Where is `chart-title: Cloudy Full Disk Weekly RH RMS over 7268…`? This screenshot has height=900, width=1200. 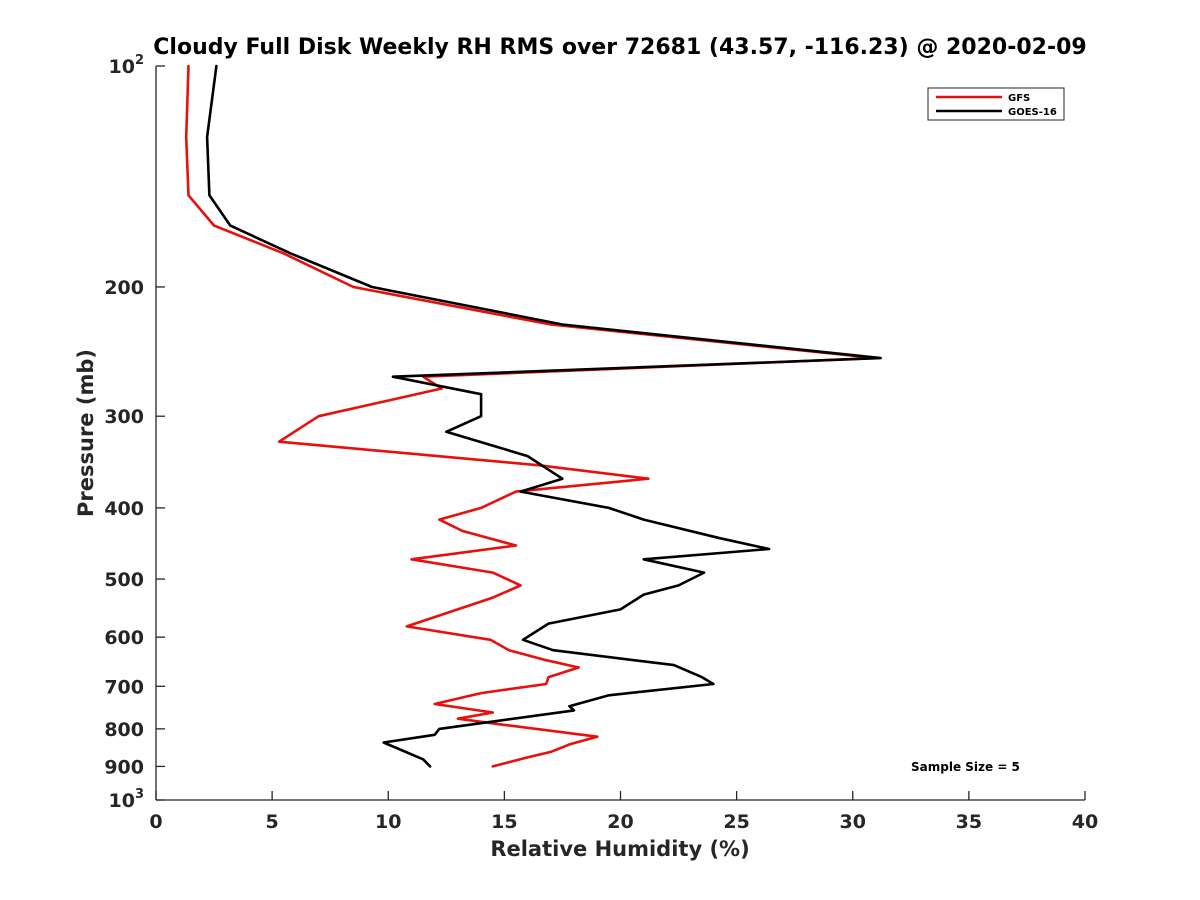
chart-title: Cloudy Full Disk Weekly RH RMS over 7268… is located at coordinates (619, 47).